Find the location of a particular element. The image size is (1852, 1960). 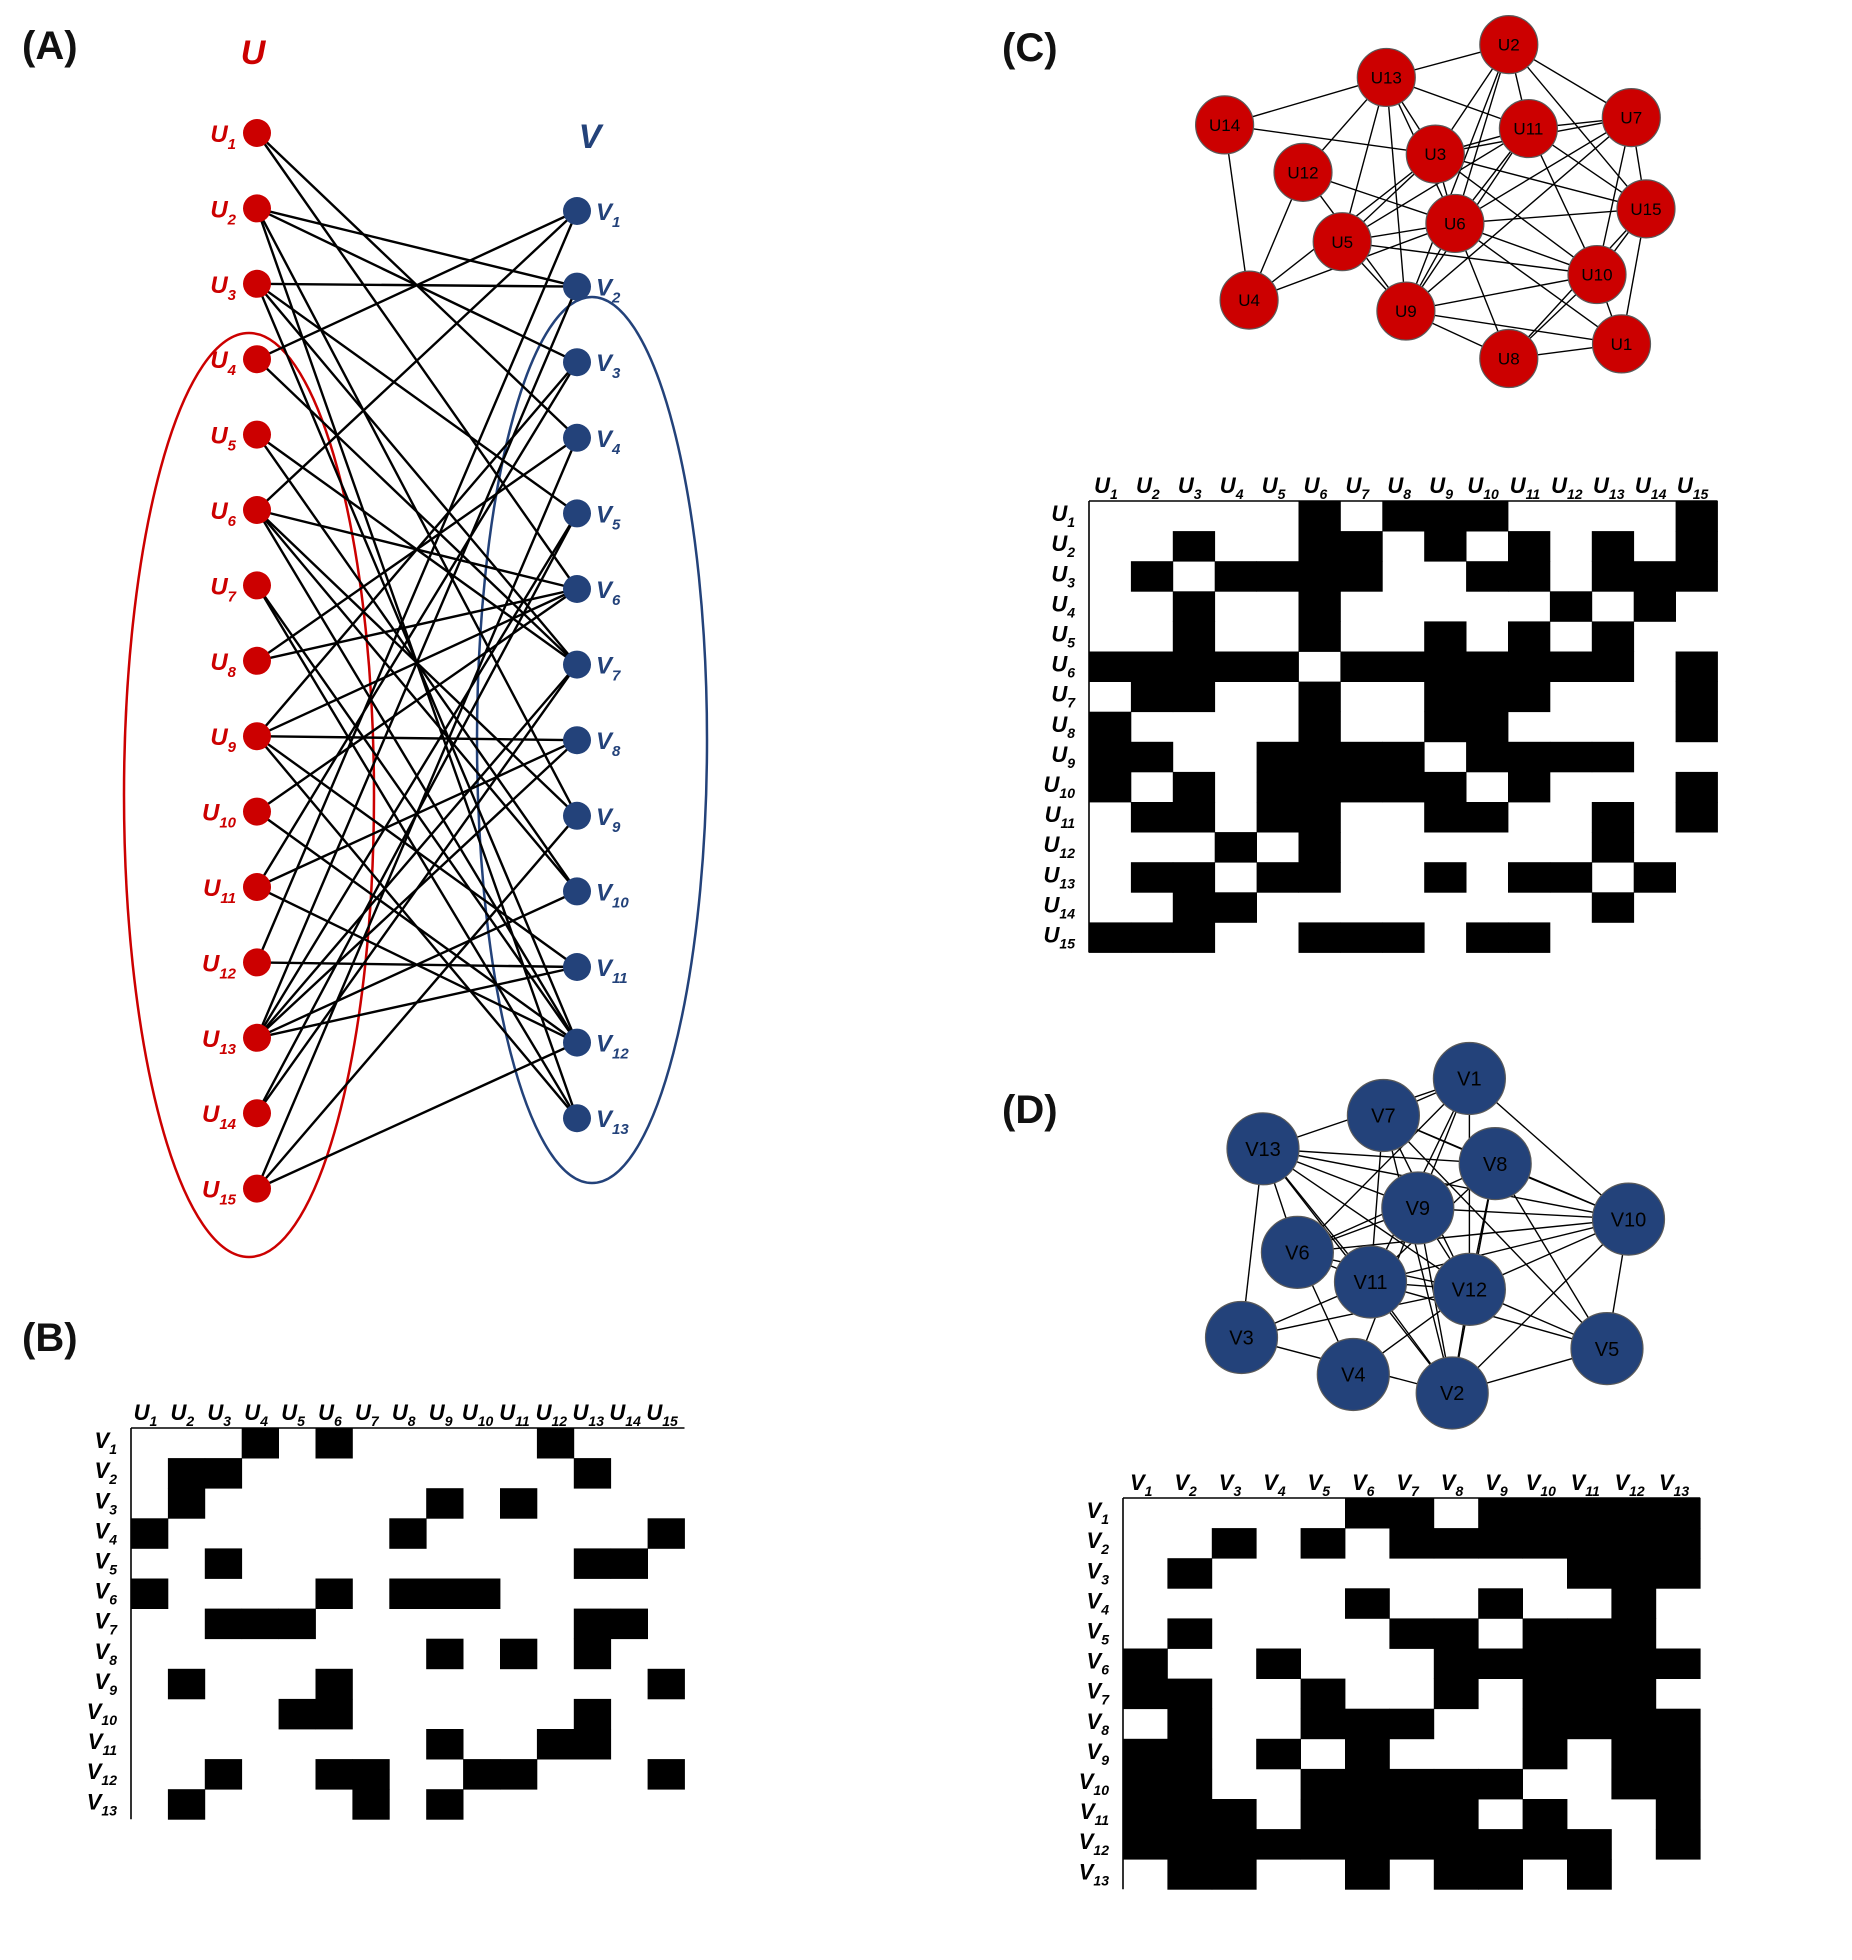

matrix-d-col-label-sub: 12 is located at coordinates (1637, 1491).